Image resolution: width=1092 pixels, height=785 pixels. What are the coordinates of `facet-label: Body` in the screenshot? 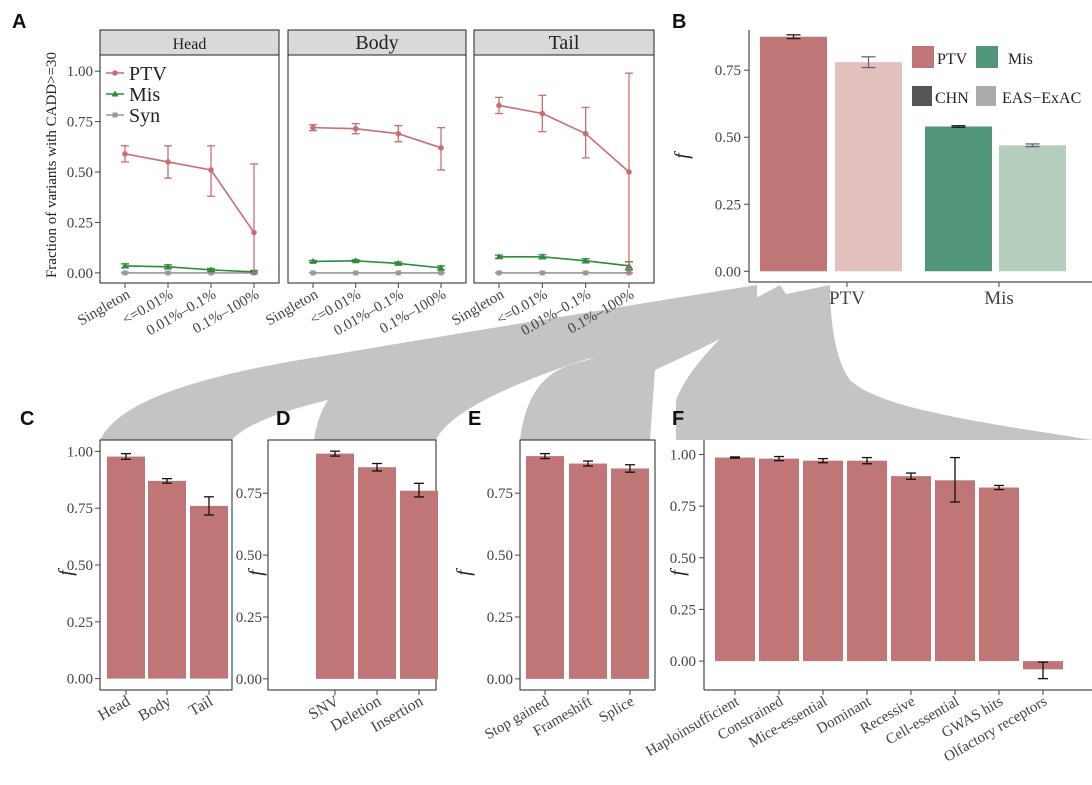 It's located at (376, 43).